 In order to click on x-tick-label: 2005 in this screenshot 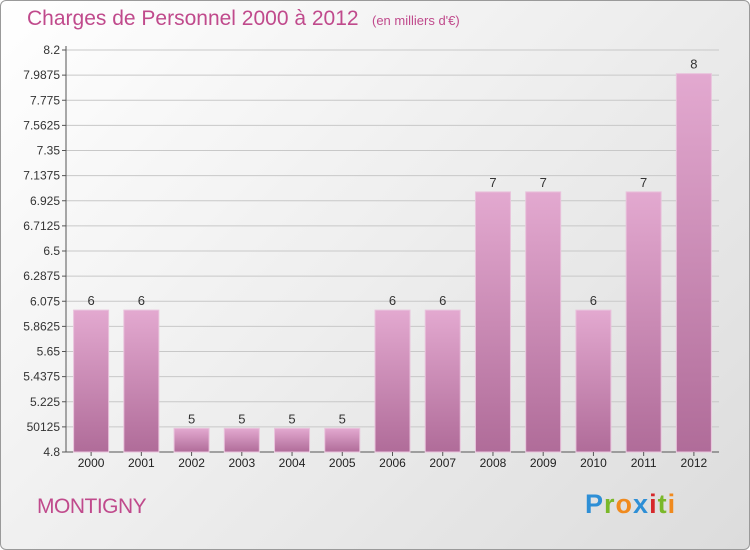, I will do `click(342, 463)`.